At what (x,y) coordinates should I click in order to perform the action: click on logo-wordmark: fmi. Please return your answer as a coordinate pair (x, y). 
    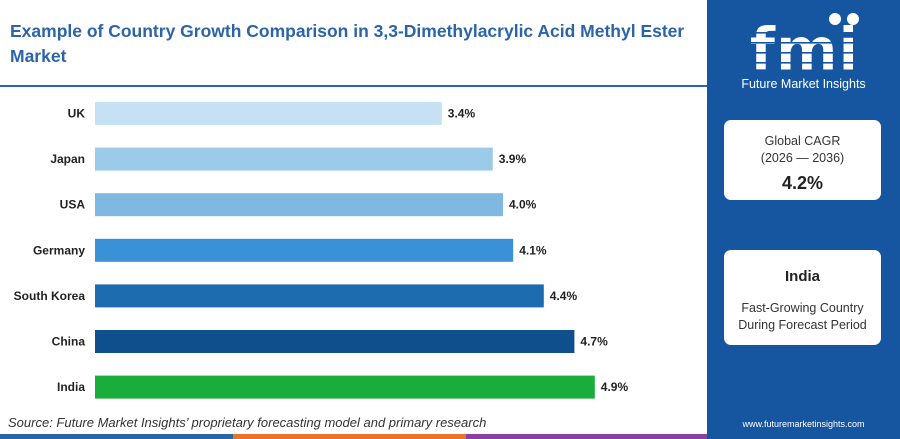
    Looking at the image, I should click on (803, 50).